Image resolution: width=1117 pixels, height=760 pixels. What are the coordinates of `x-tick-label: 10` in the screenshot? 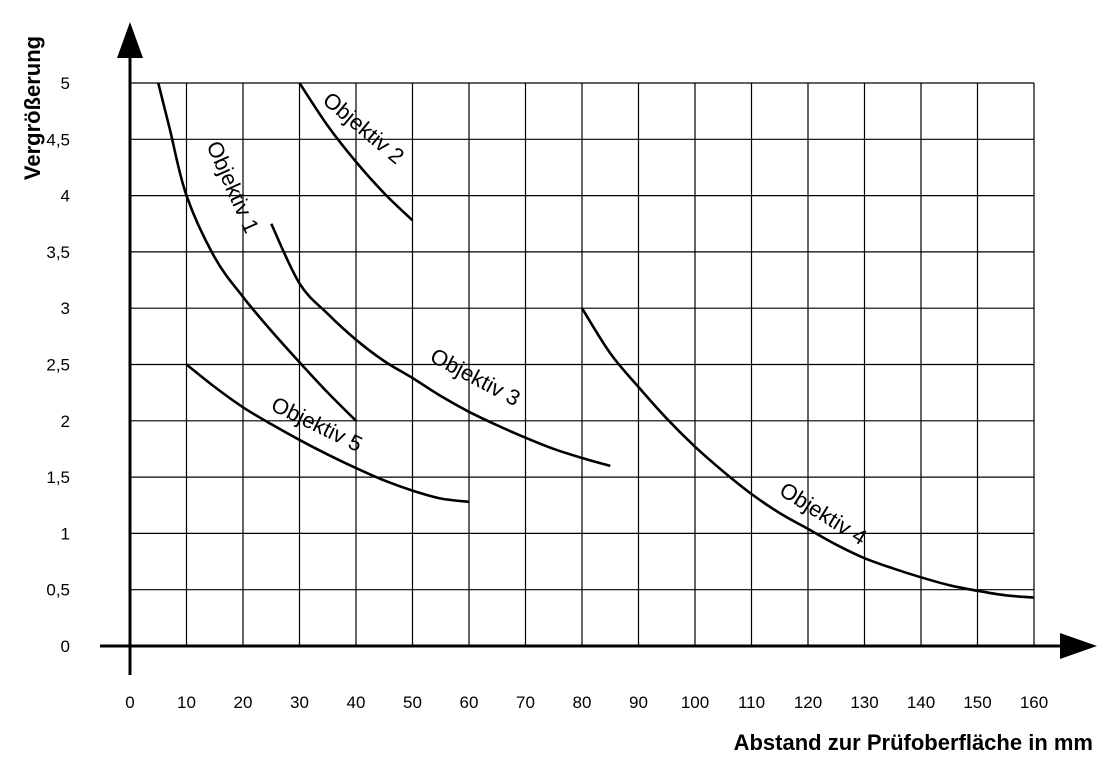 It's located at (186, 702).